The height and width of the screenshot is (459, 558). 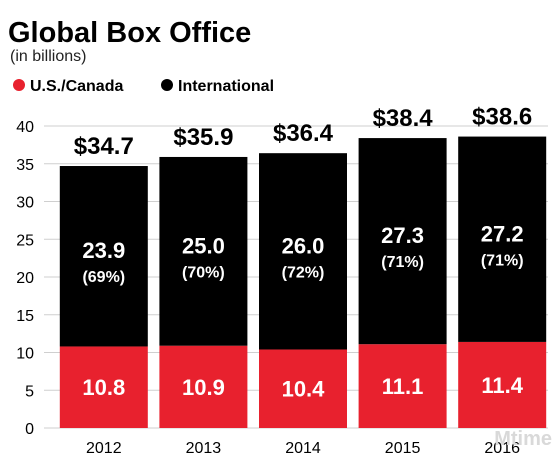 I want to click on x-tick-label: 2014, so click(x=303, y=448).